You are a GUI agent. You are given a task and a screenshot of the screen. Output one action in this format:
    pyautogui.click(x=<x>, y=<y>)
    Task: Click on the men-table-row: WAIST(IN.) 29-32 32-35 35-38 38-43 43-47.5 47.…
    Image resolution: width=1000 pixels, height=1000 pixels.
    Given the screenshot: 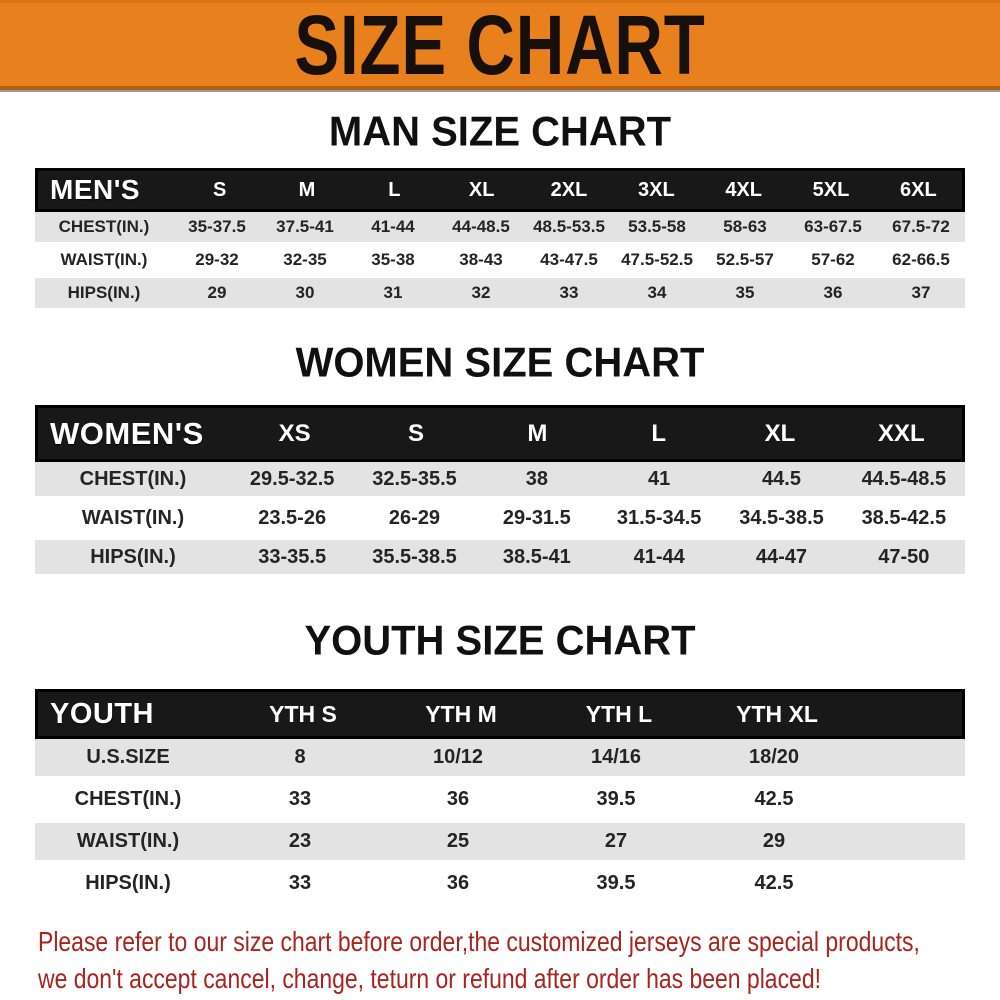 What is the action you would take?
    pyautogui.click(x=500, y=261)
    